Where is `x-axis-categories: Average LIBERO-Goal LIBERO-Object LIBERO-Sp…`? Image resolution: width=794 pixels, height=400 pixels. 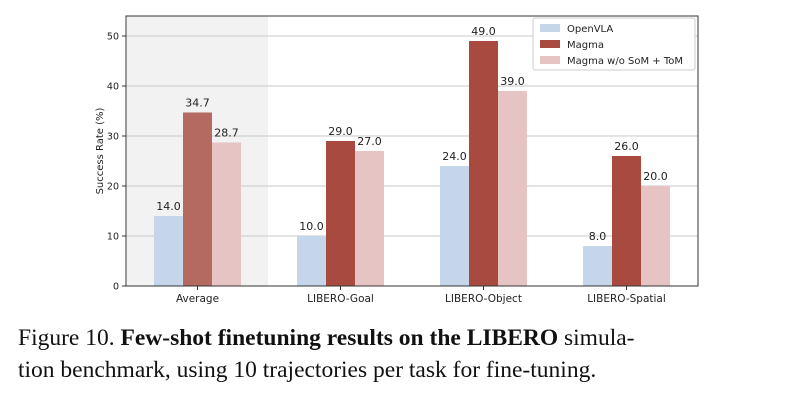
x-axis-categories: Average LIBERO-Goal LIBERO-Object LIBERO-Sp… is located at coordinates (421, 295).